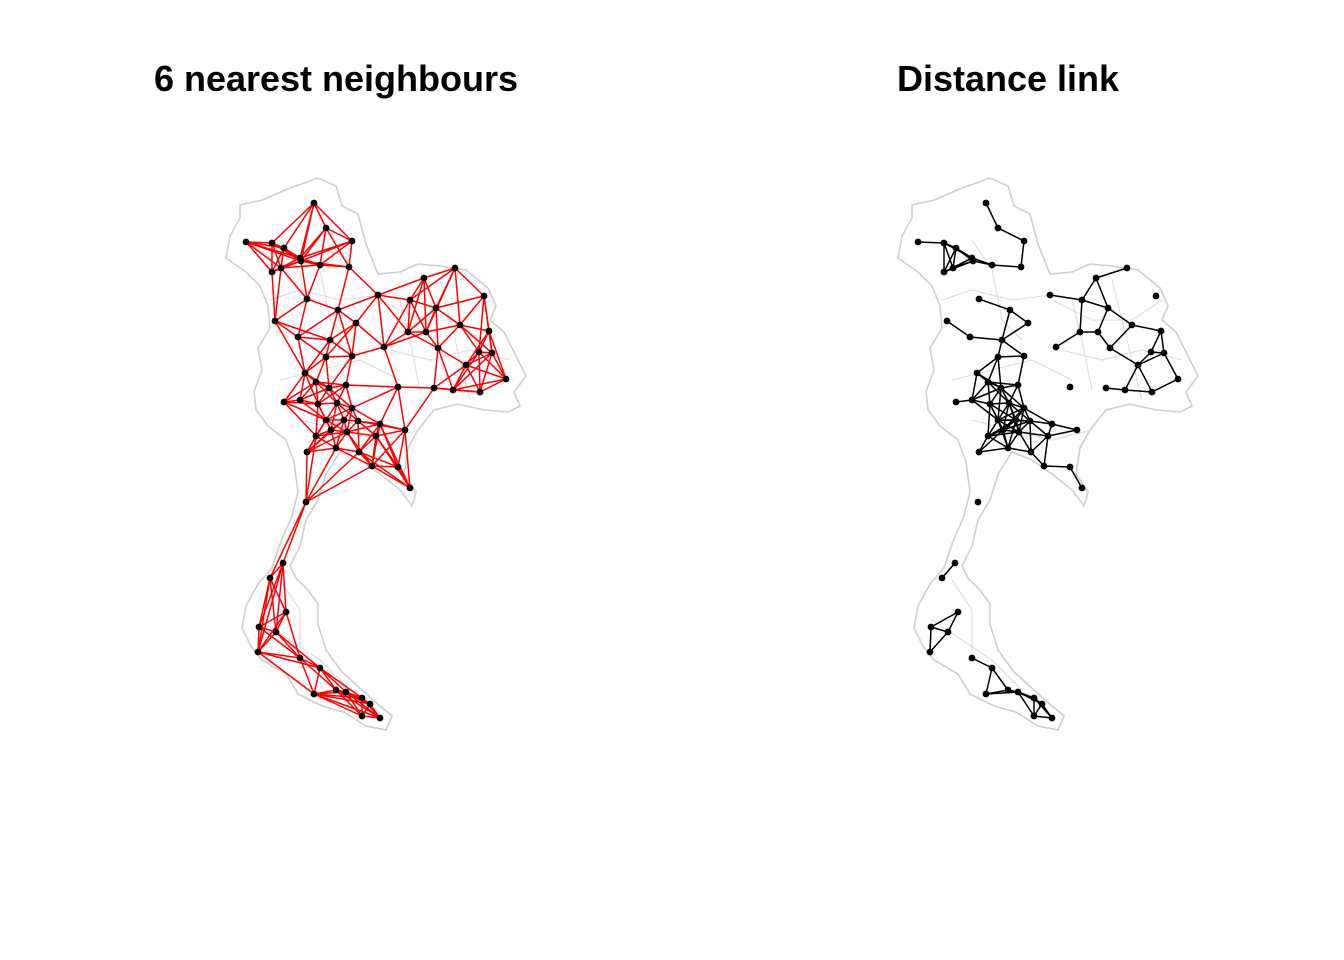 The width and height of the screenshot is (1344, 960). Describe the element at coordinates (1048, 454) in the screenshot. I see `distance-map` at that location.